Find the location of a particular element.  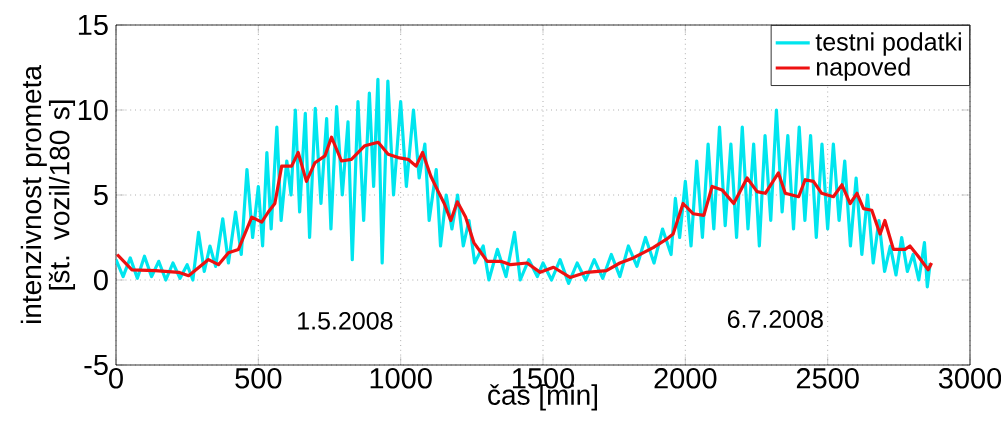

y-tick-label: 0 is located at coordinates (100, 280).